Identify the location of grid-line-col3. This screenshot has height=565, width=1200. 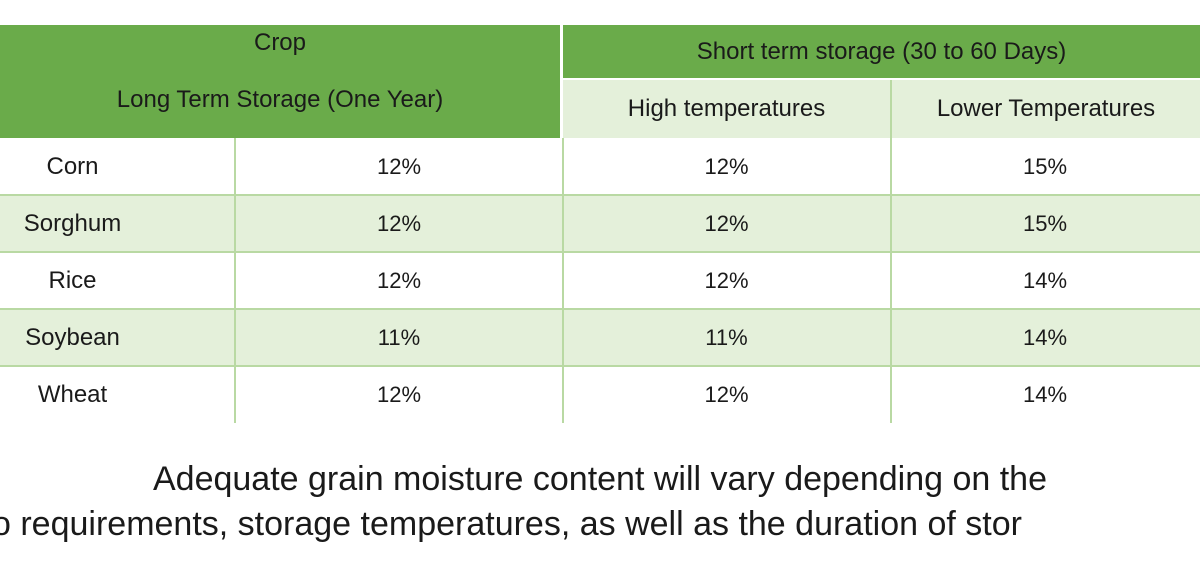
(891, 280).